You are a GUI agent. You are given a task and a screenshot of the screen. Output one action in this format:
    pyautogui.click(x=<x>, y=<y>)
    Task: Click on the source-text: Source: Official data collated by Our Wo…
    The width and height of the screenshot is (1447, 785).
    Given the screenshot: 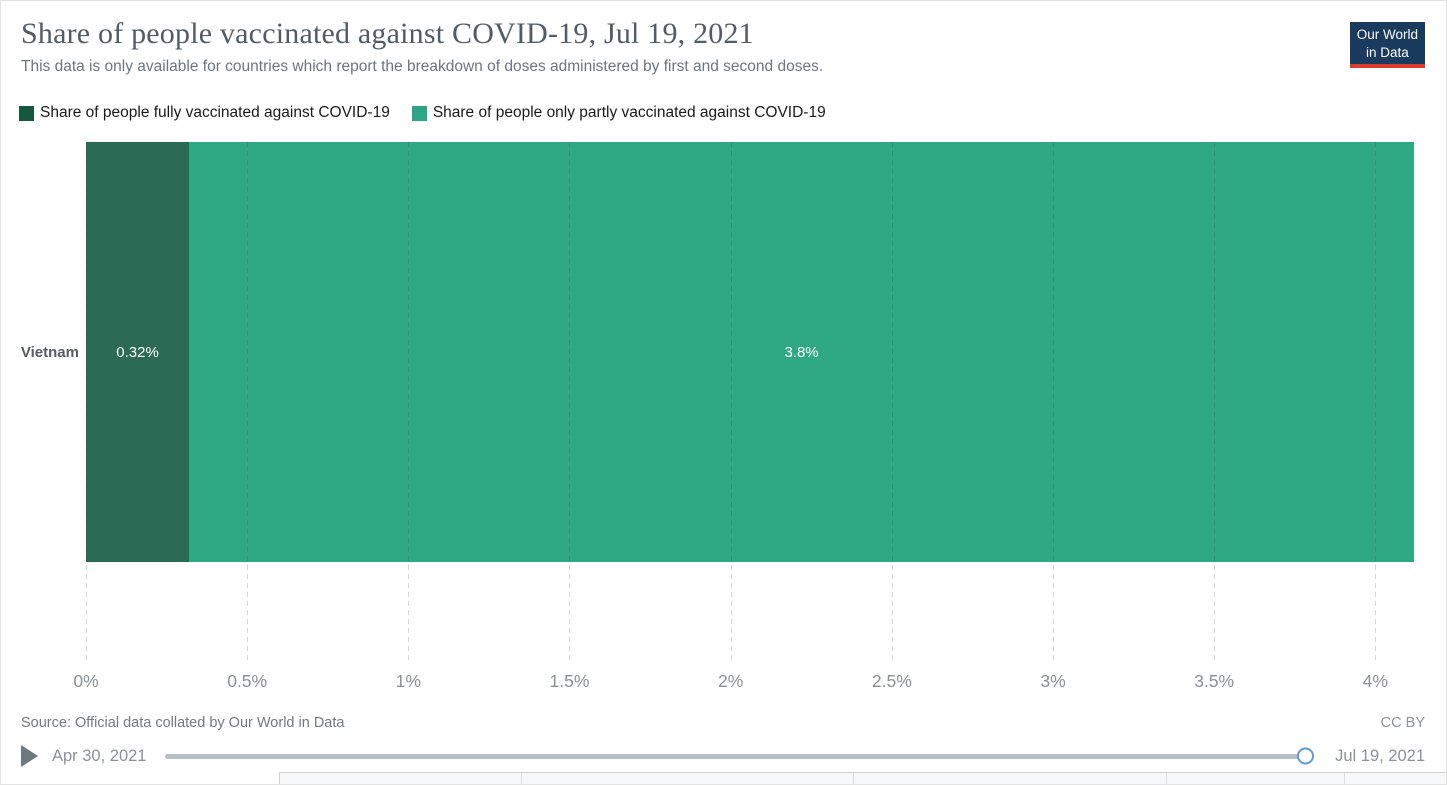 What is the action you would take?
    pyautogui.click(x=183, y=723)
    